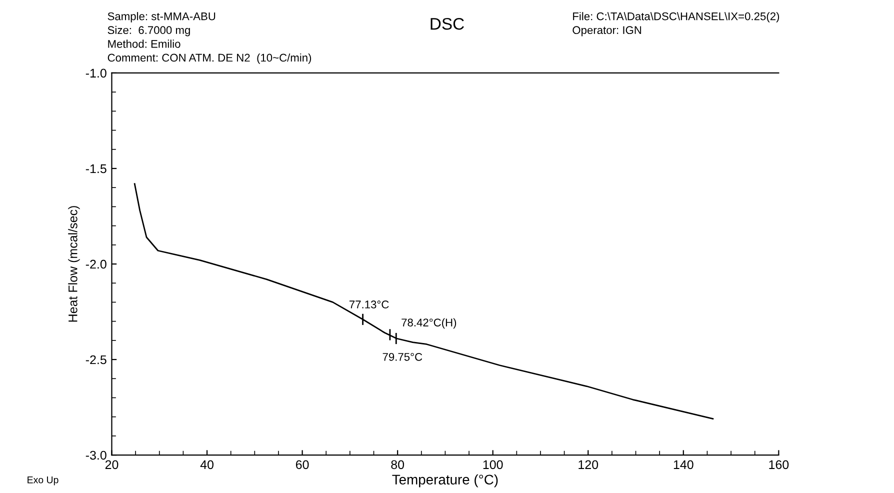  I want to click on text: Comment: CON ATM. DE N2 (10~C/min), so click(210, 58).